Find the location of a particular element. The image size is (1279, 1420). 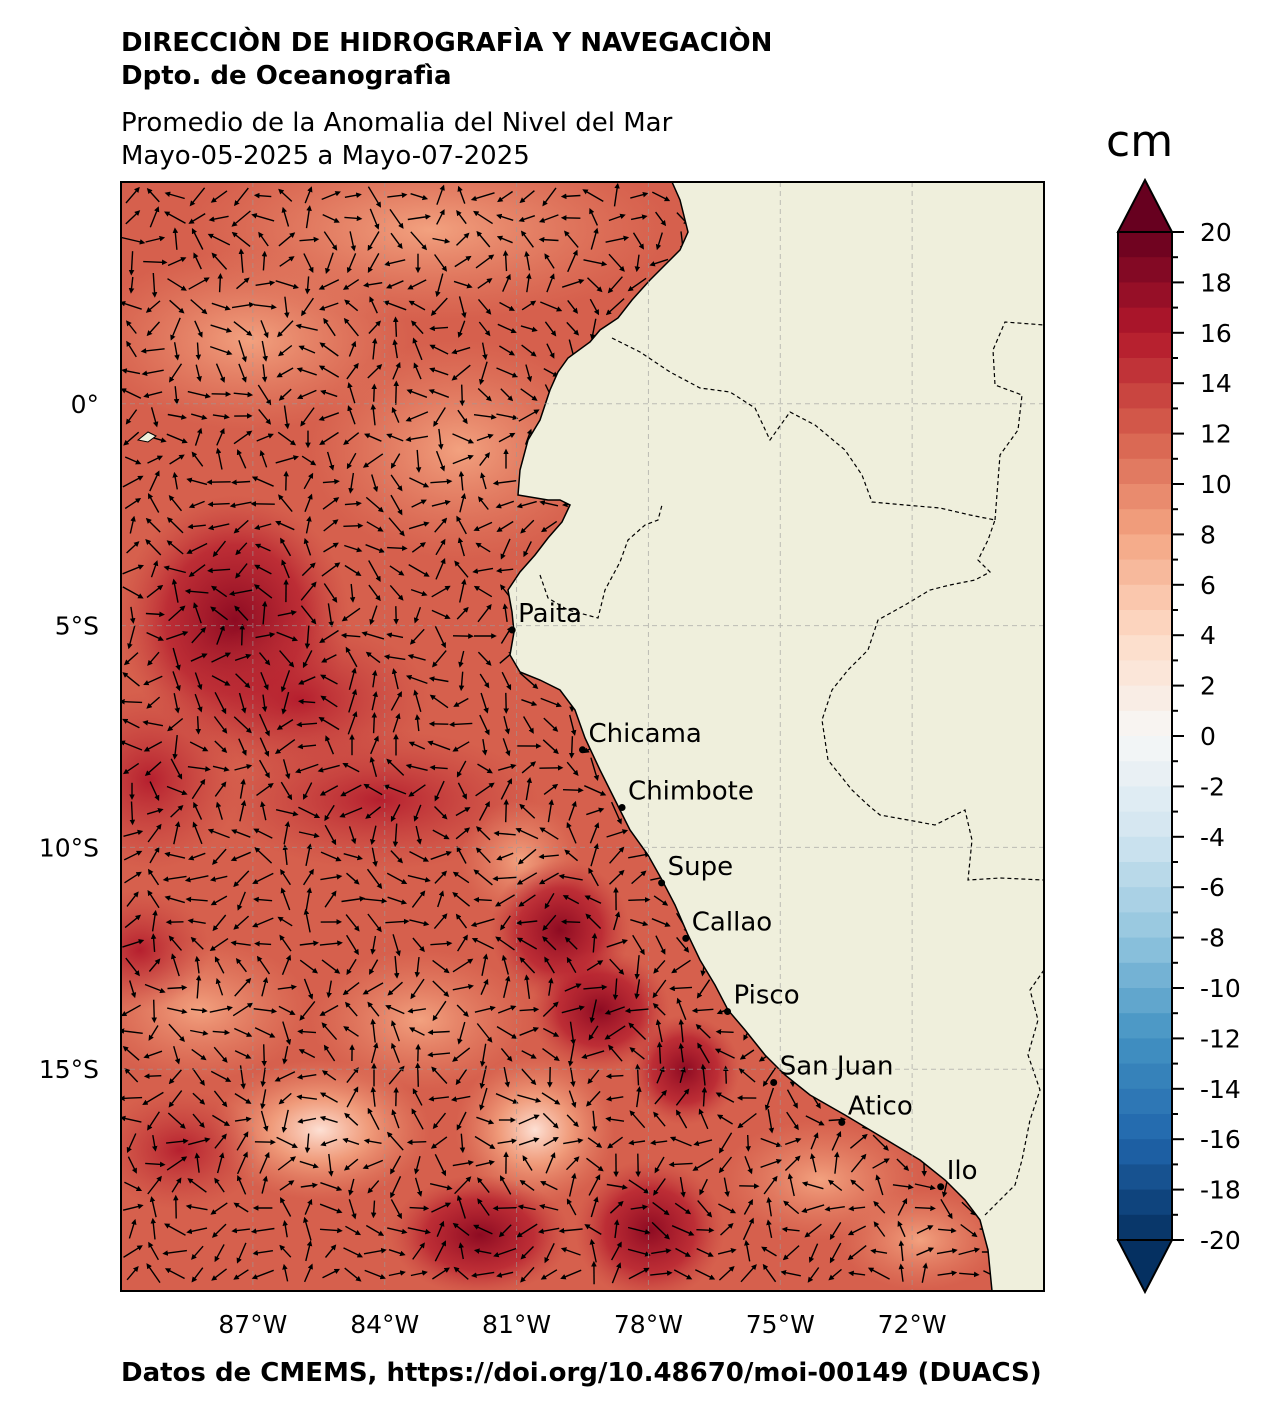

port-label: Chimbote is located at coordinates (691, 791).